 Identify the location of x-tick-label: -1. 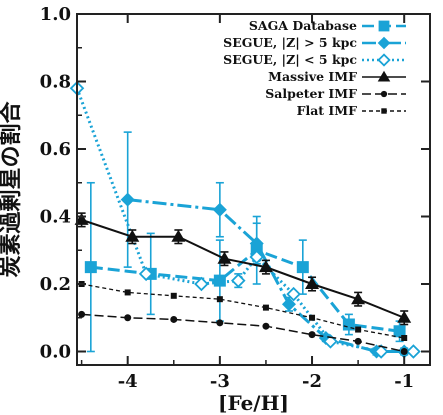
(404, 381).